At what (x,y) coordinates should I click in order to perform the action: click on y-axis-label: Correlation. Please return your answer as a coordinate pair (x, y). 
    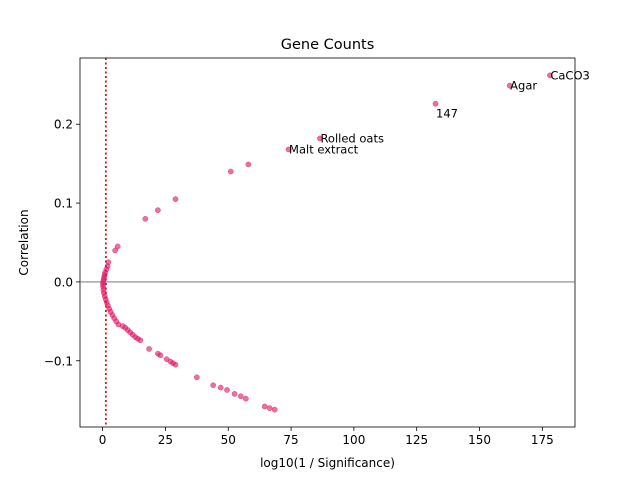
    Looking at the image, I should click on (24, 242).